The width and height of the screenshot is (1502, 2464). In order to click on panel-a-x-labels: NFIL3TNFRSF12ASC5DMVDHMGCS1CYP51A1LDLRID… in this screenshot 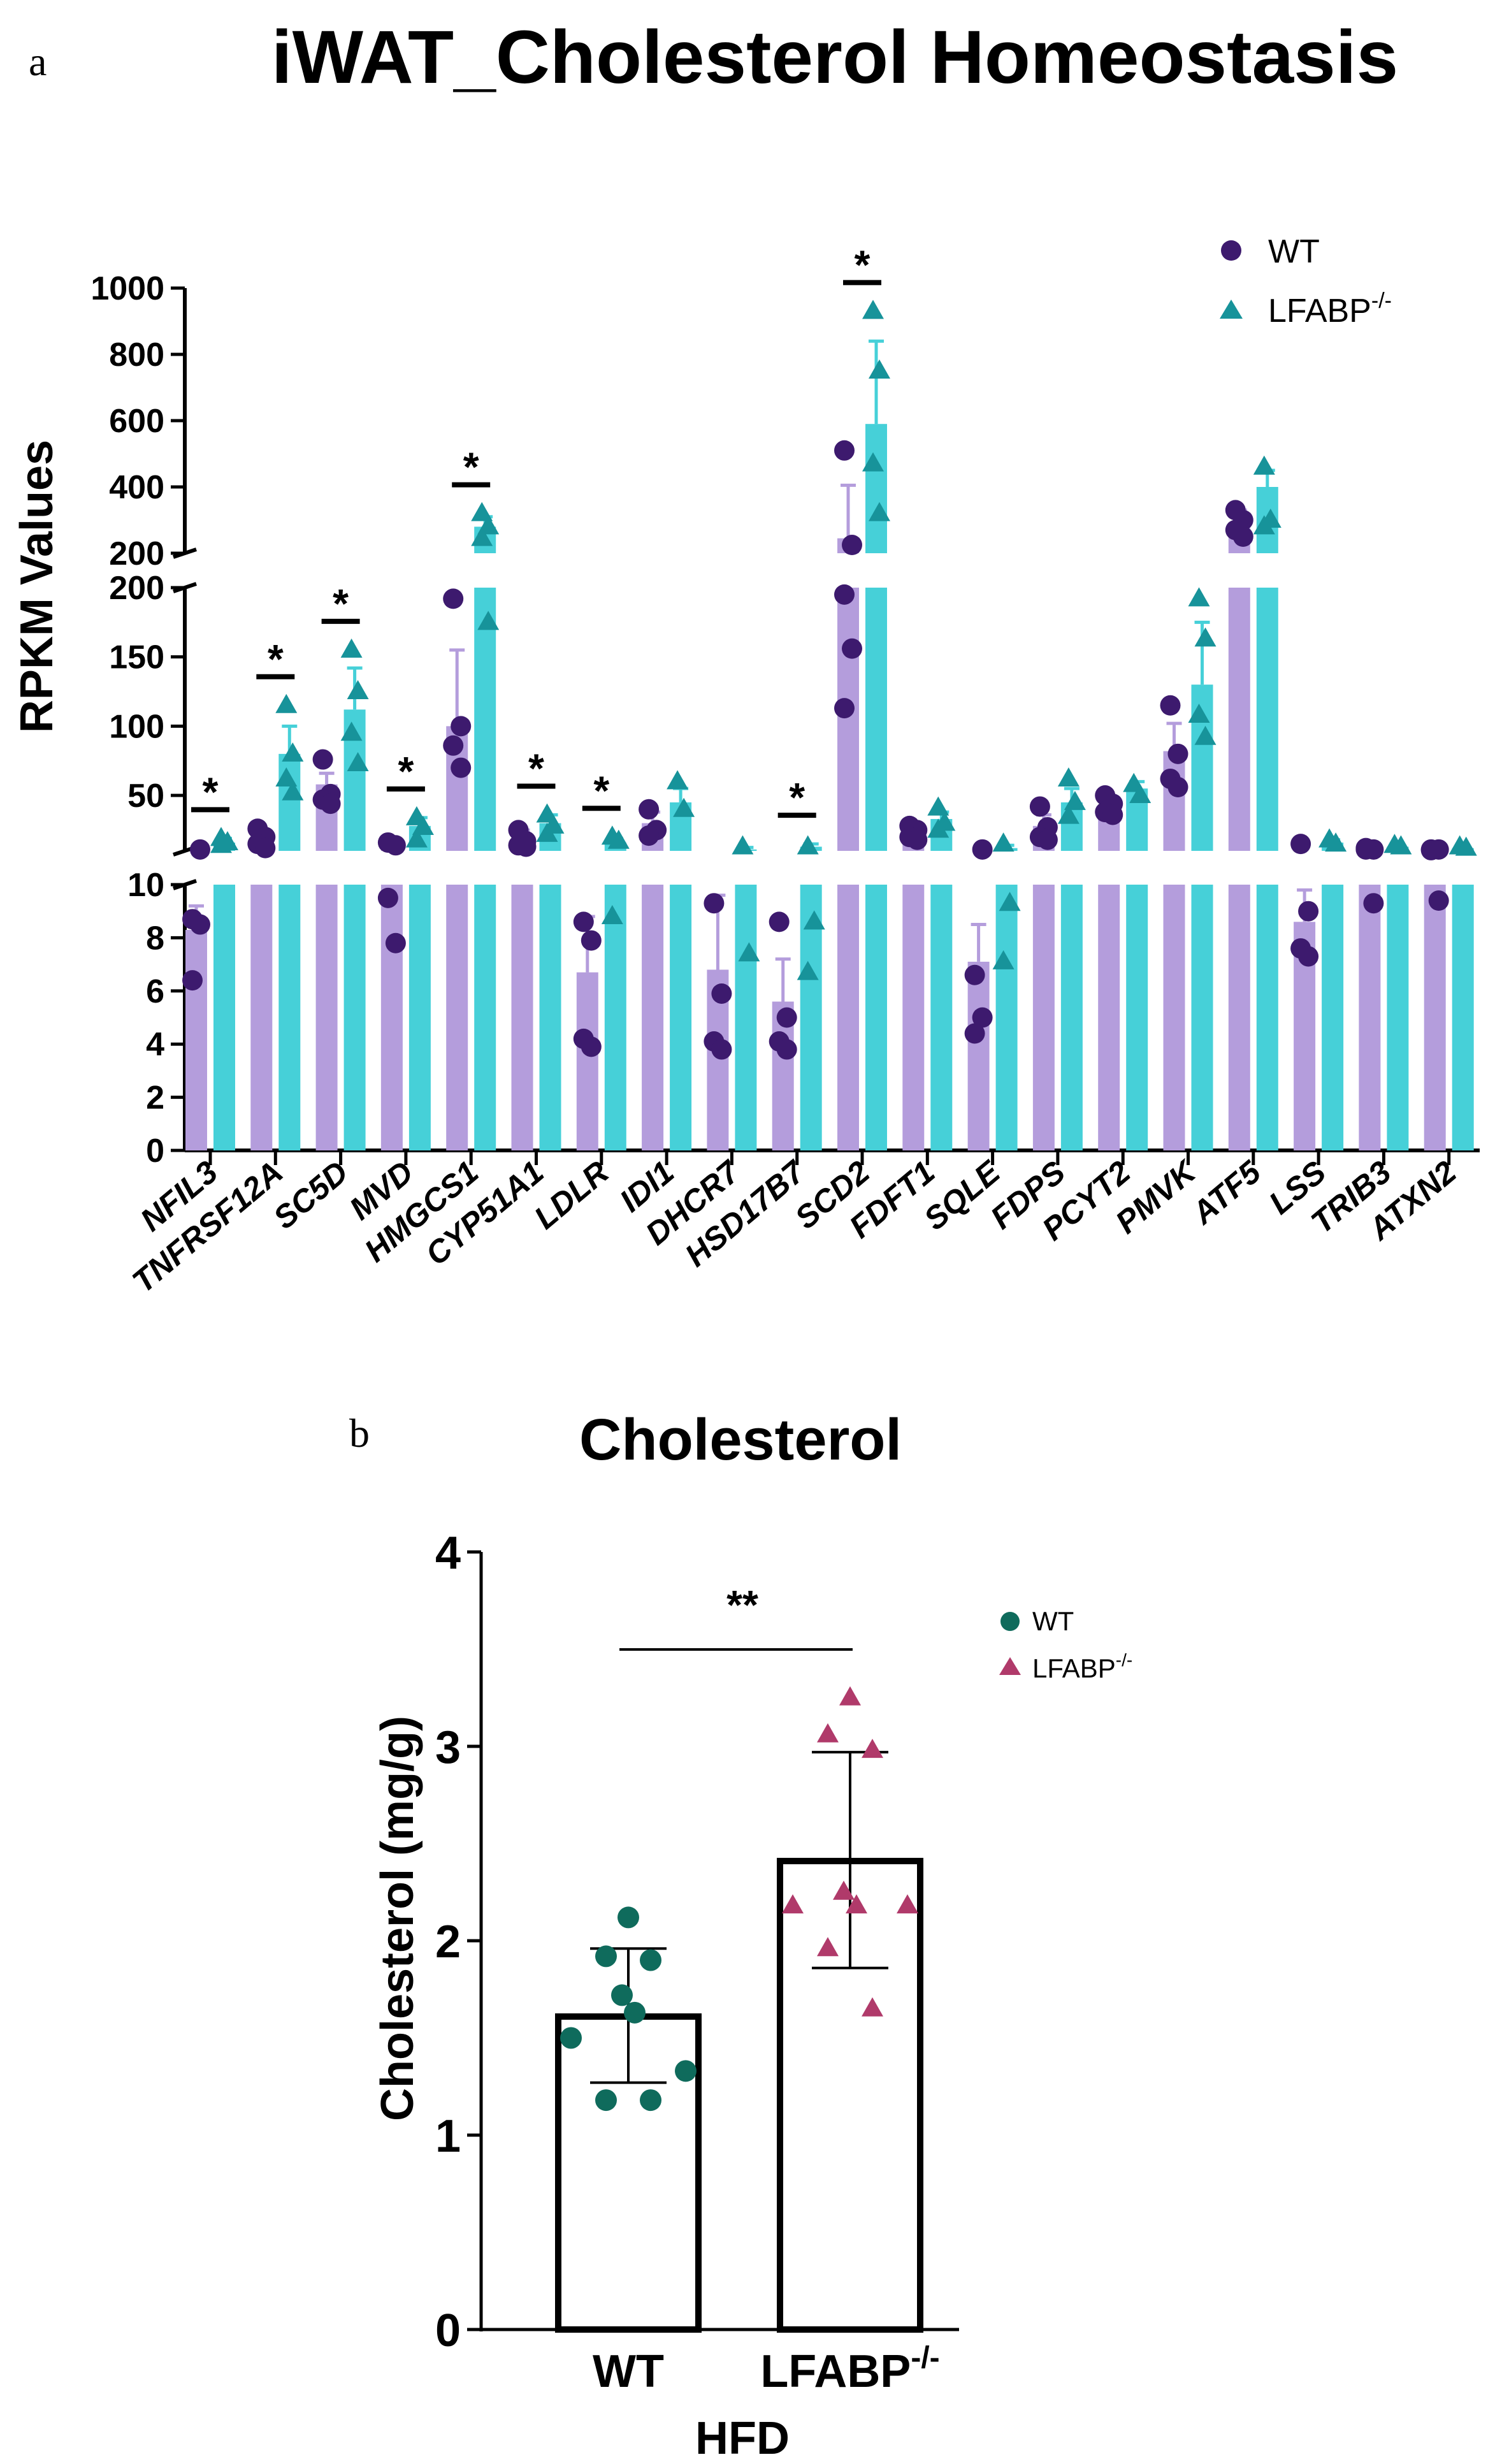, I will do `click(794, 1226)`.